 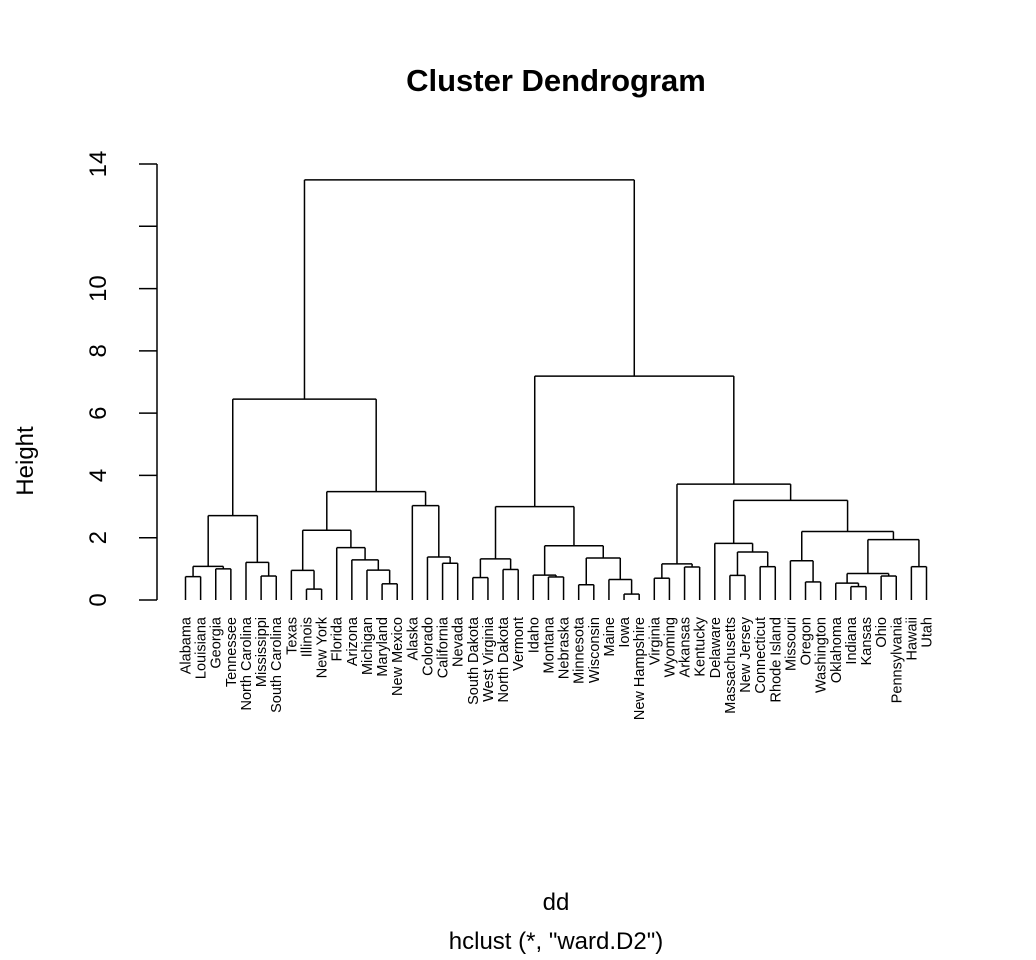 I want to click on leaf-label: North Carolina, so click(x=247, y=663).